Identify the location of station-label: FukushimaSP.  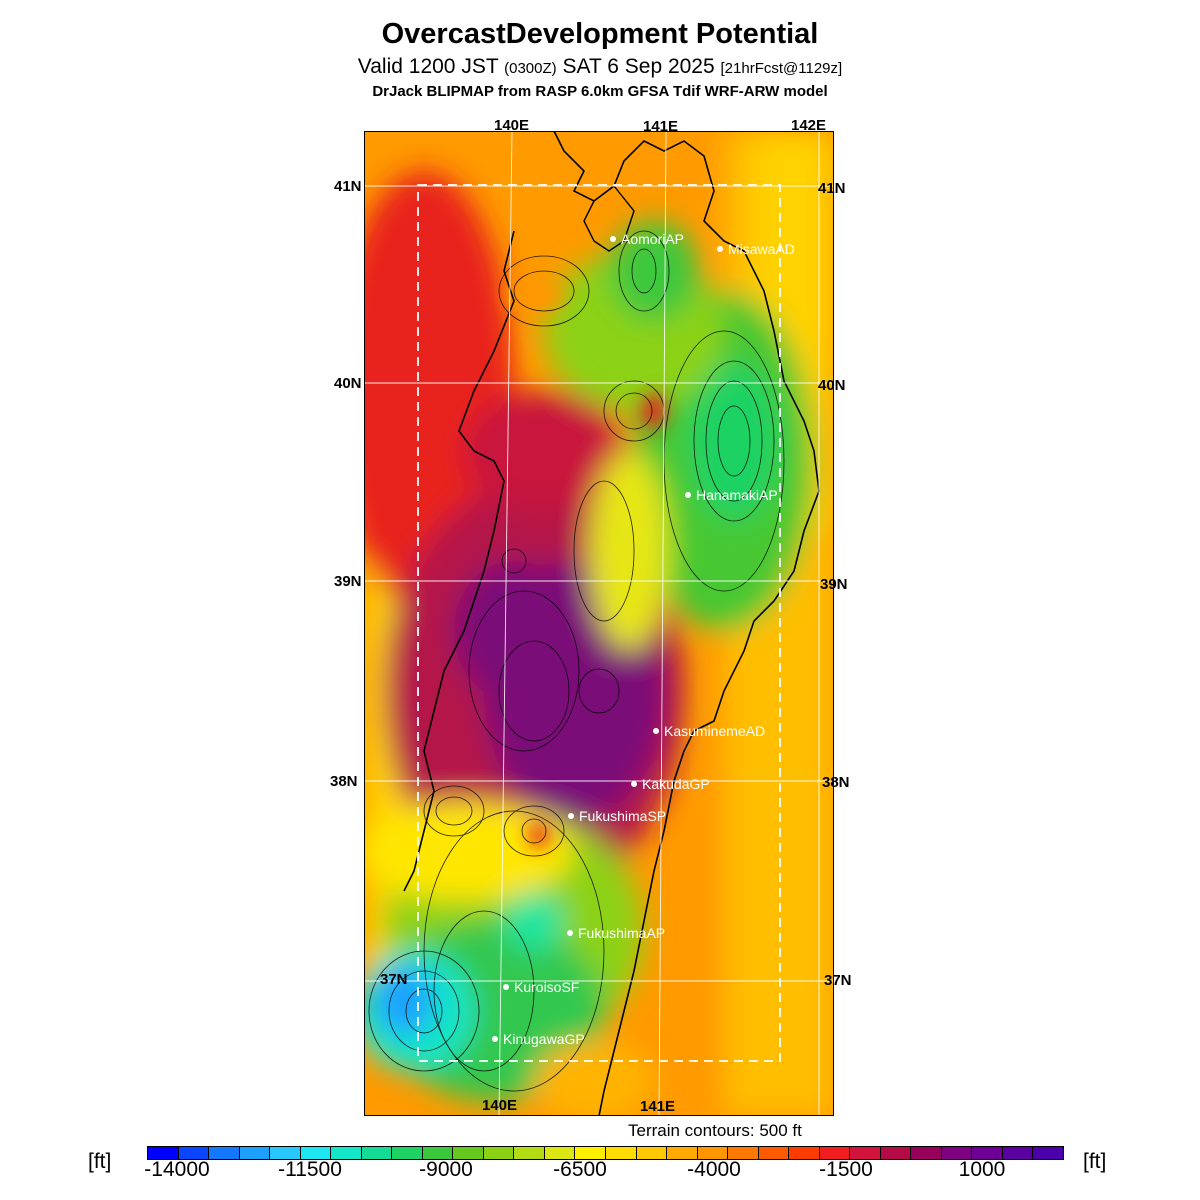
(622, 816).